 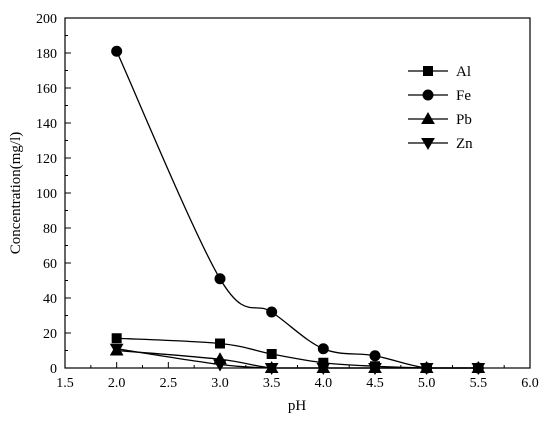 I want to click on legend-item-zn: Zn, so click(x=440, y=144).